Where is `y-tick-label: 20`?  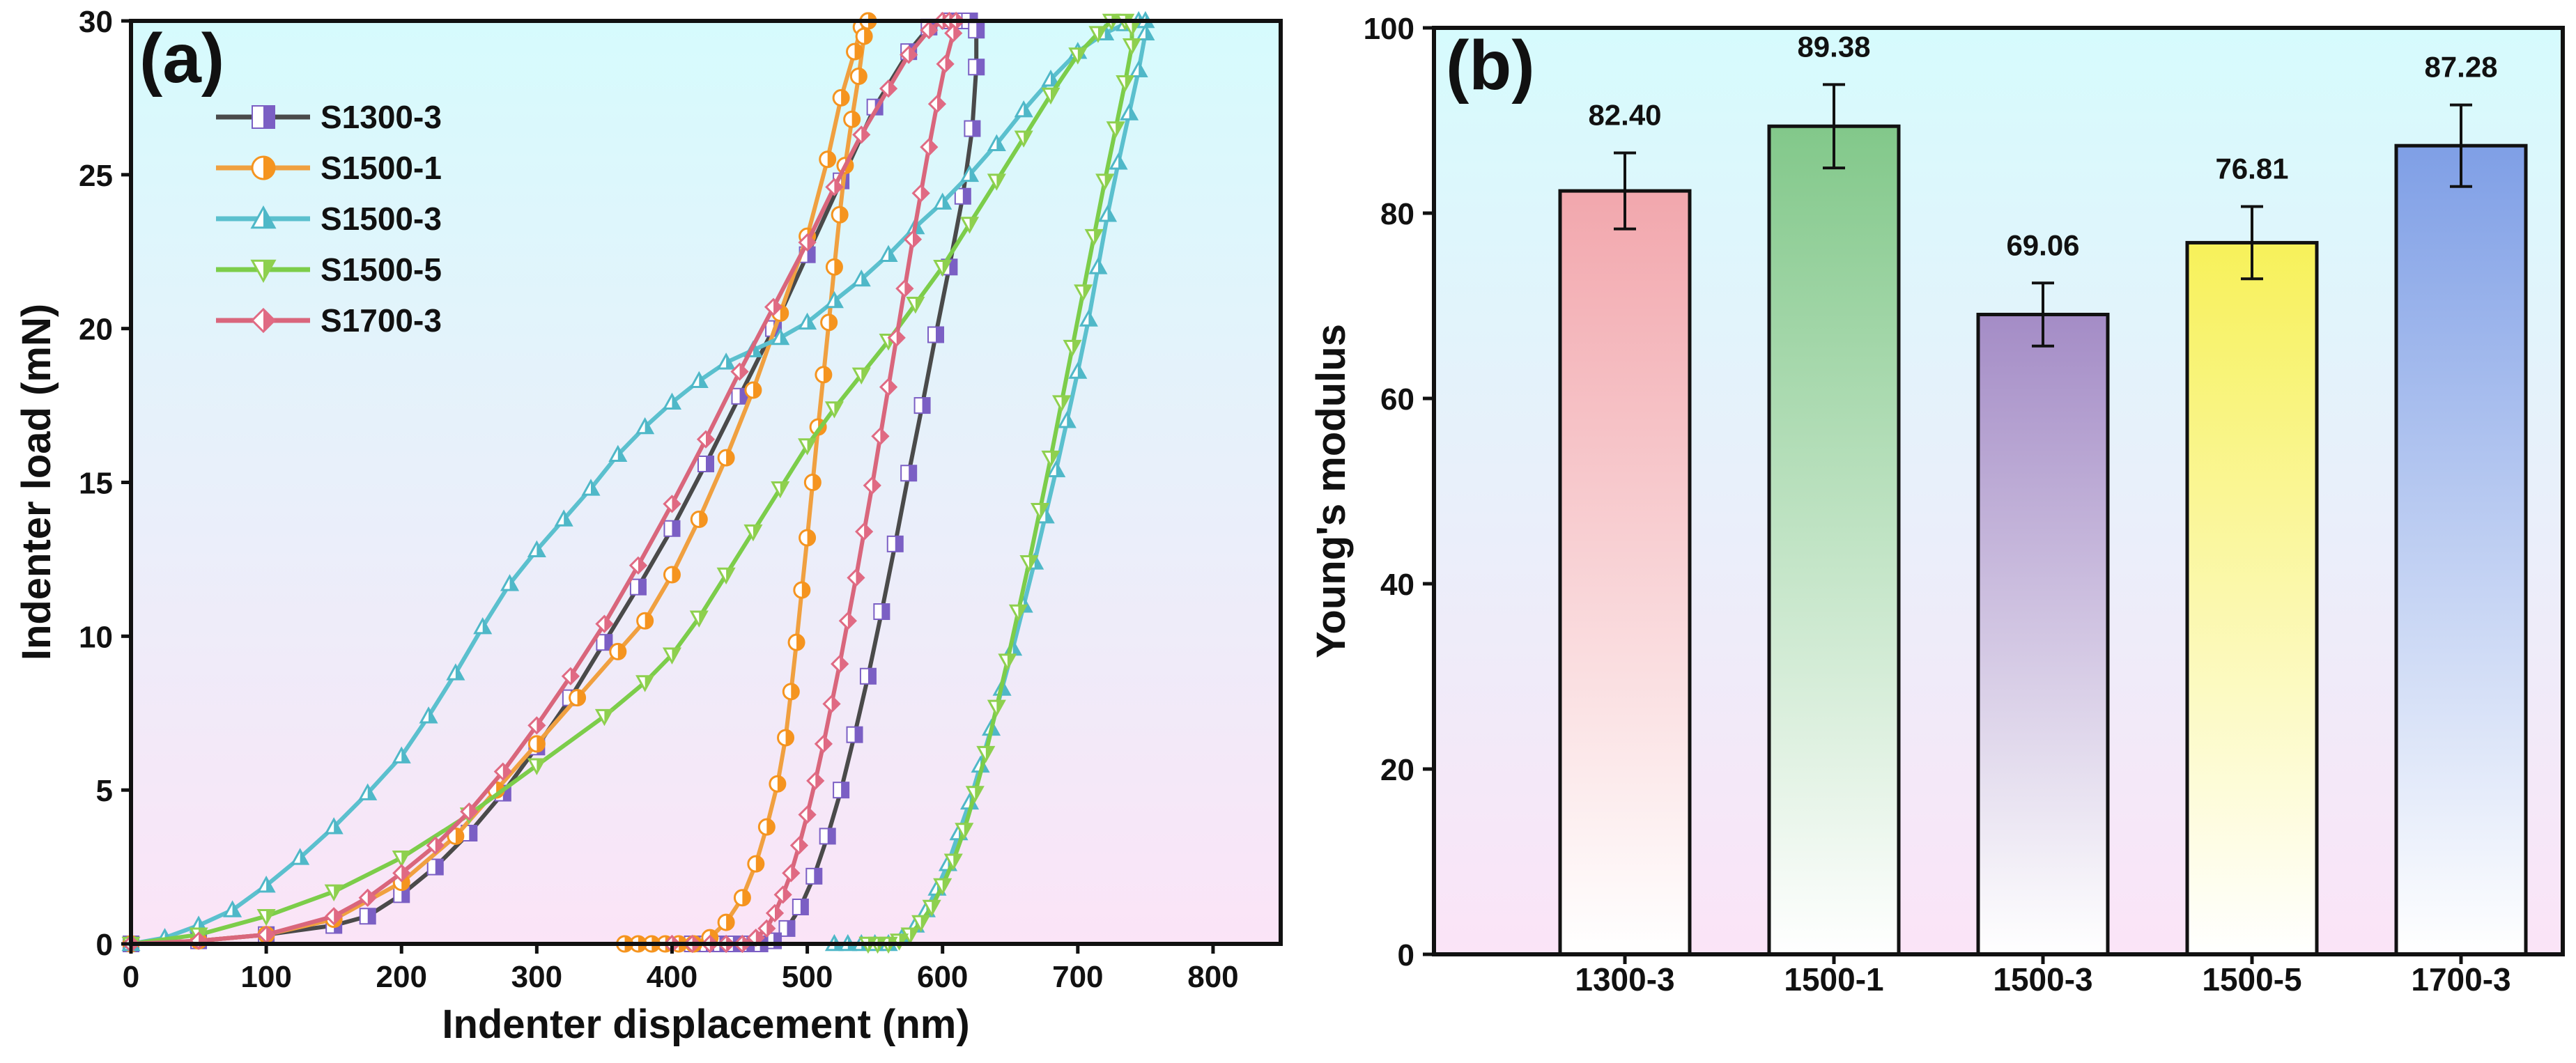
y-tick-label: 20 is located at coordinates (96, 330).